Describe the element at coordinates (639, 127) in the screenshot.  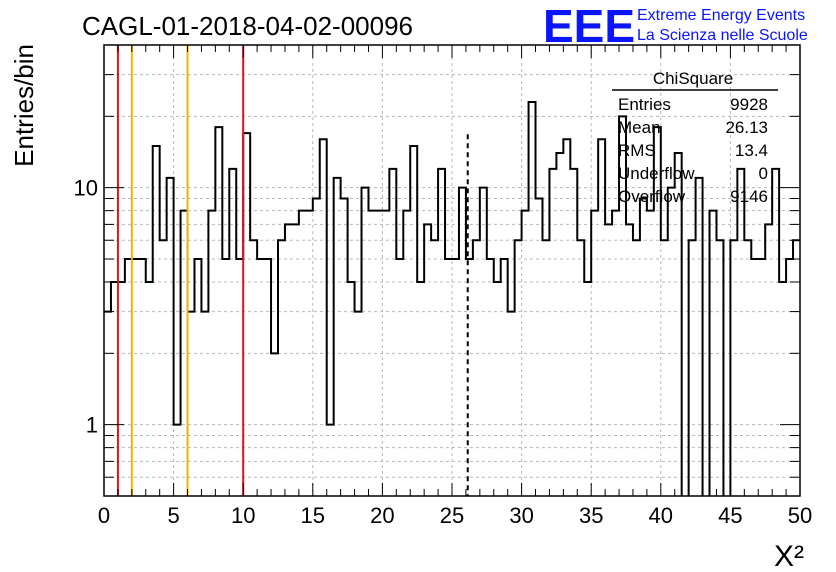
I see `stat-label: Mean` at that location.